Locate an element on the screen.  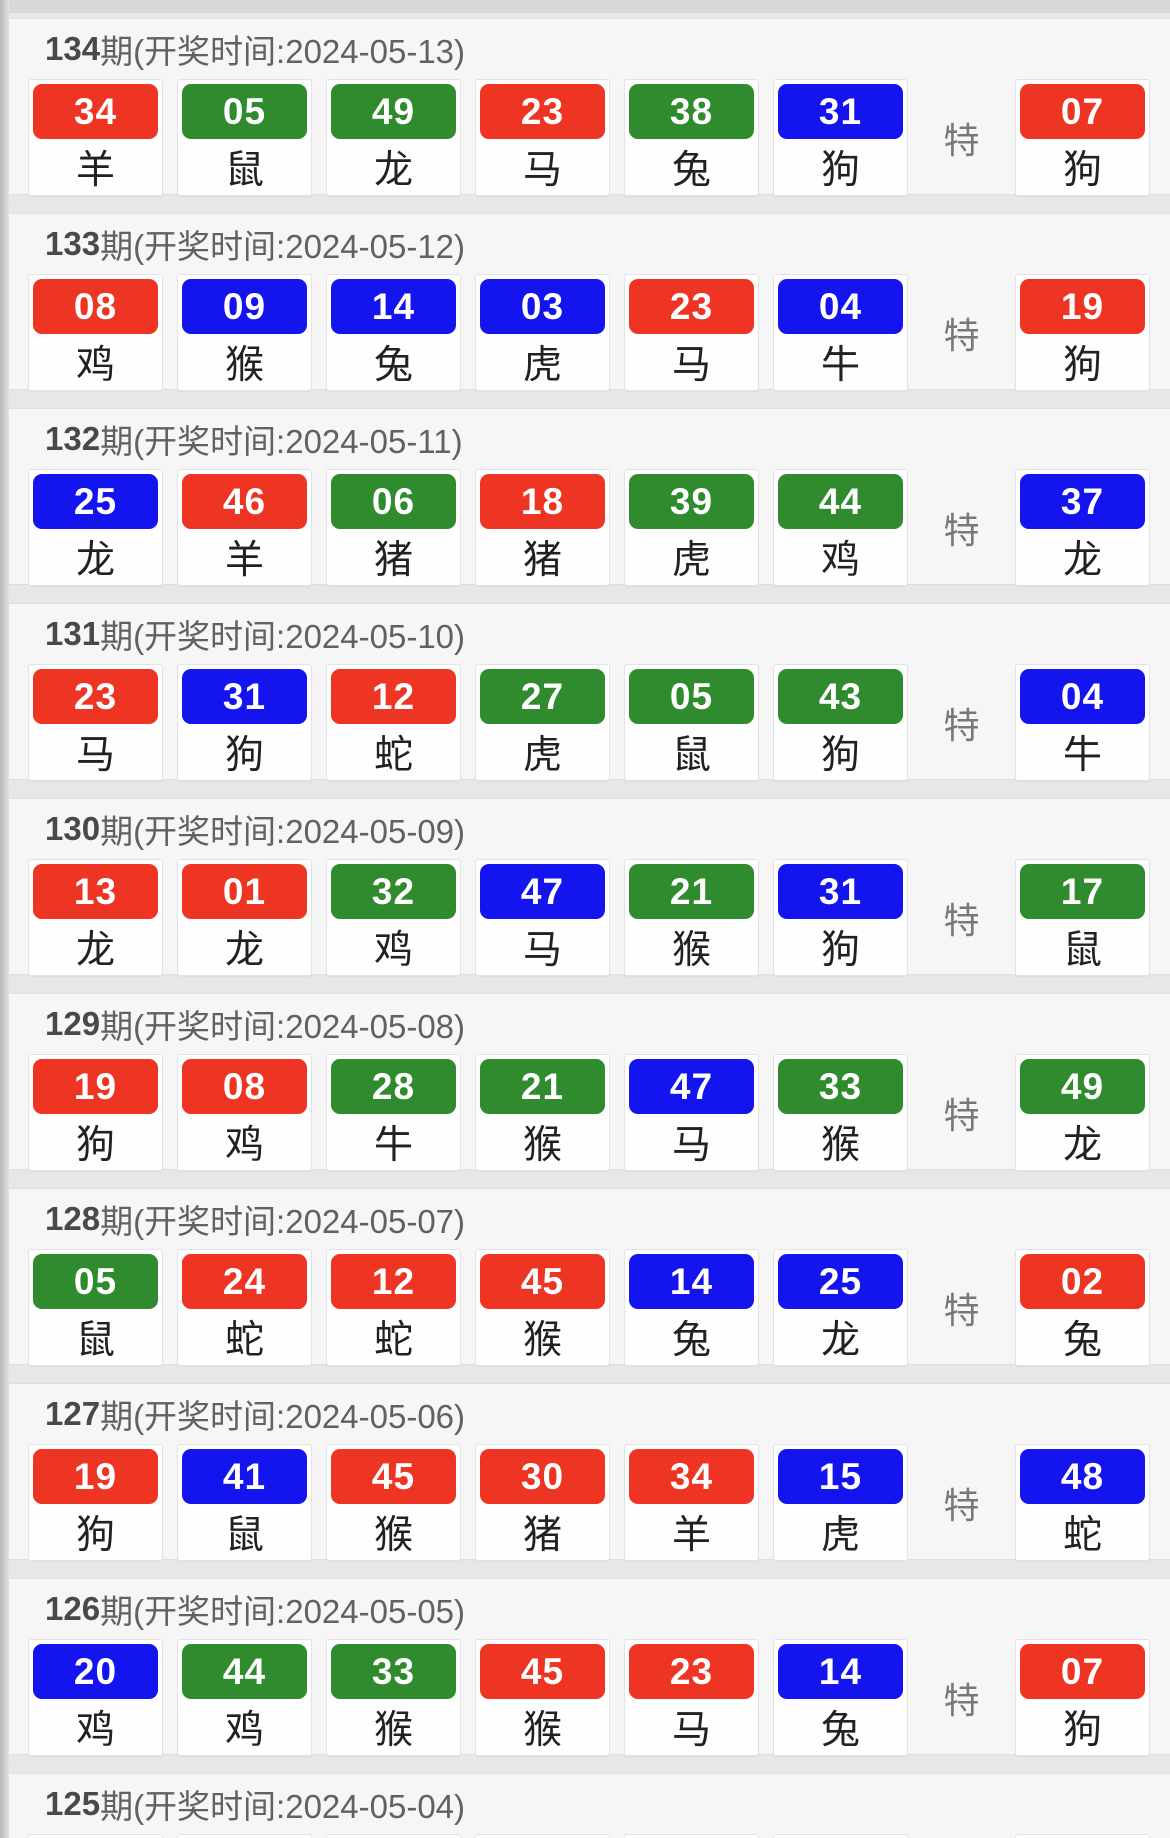
ball-card: 15 虎 is located at coordinates (840, 1502).